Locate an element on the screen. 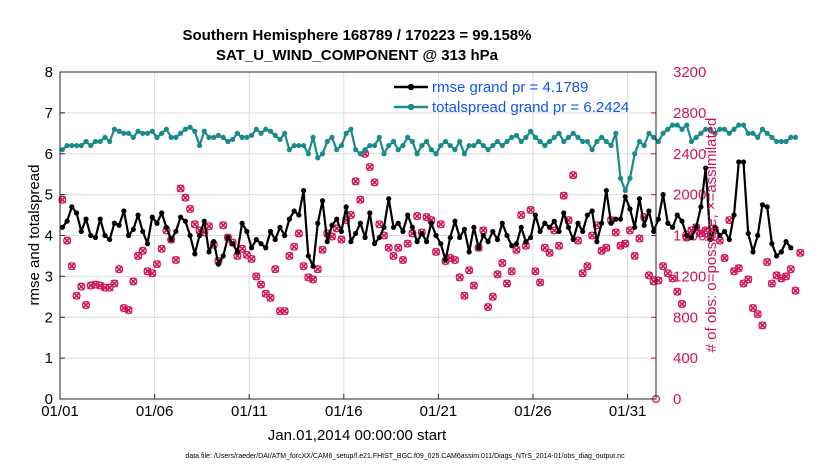  x-tick-label: 01/01 is located at coordinates (60, 411).